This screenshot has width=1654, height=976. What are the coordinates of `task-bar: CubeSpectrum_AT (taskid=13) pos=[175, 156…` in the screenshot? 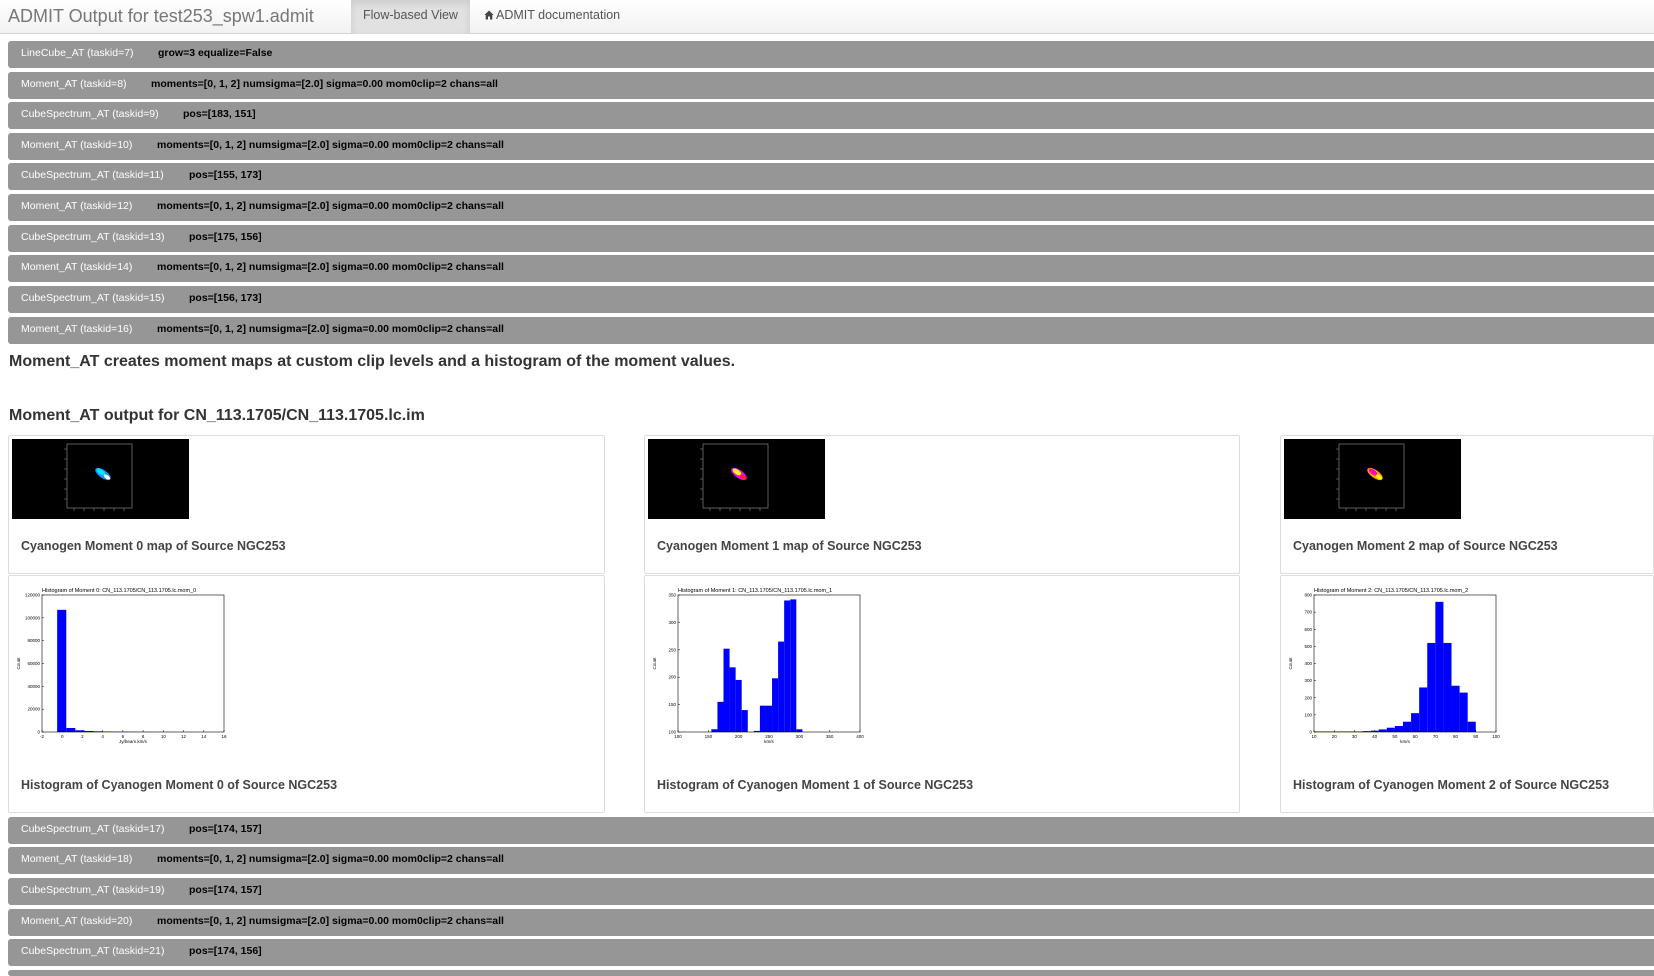 It's located at (831, 238).